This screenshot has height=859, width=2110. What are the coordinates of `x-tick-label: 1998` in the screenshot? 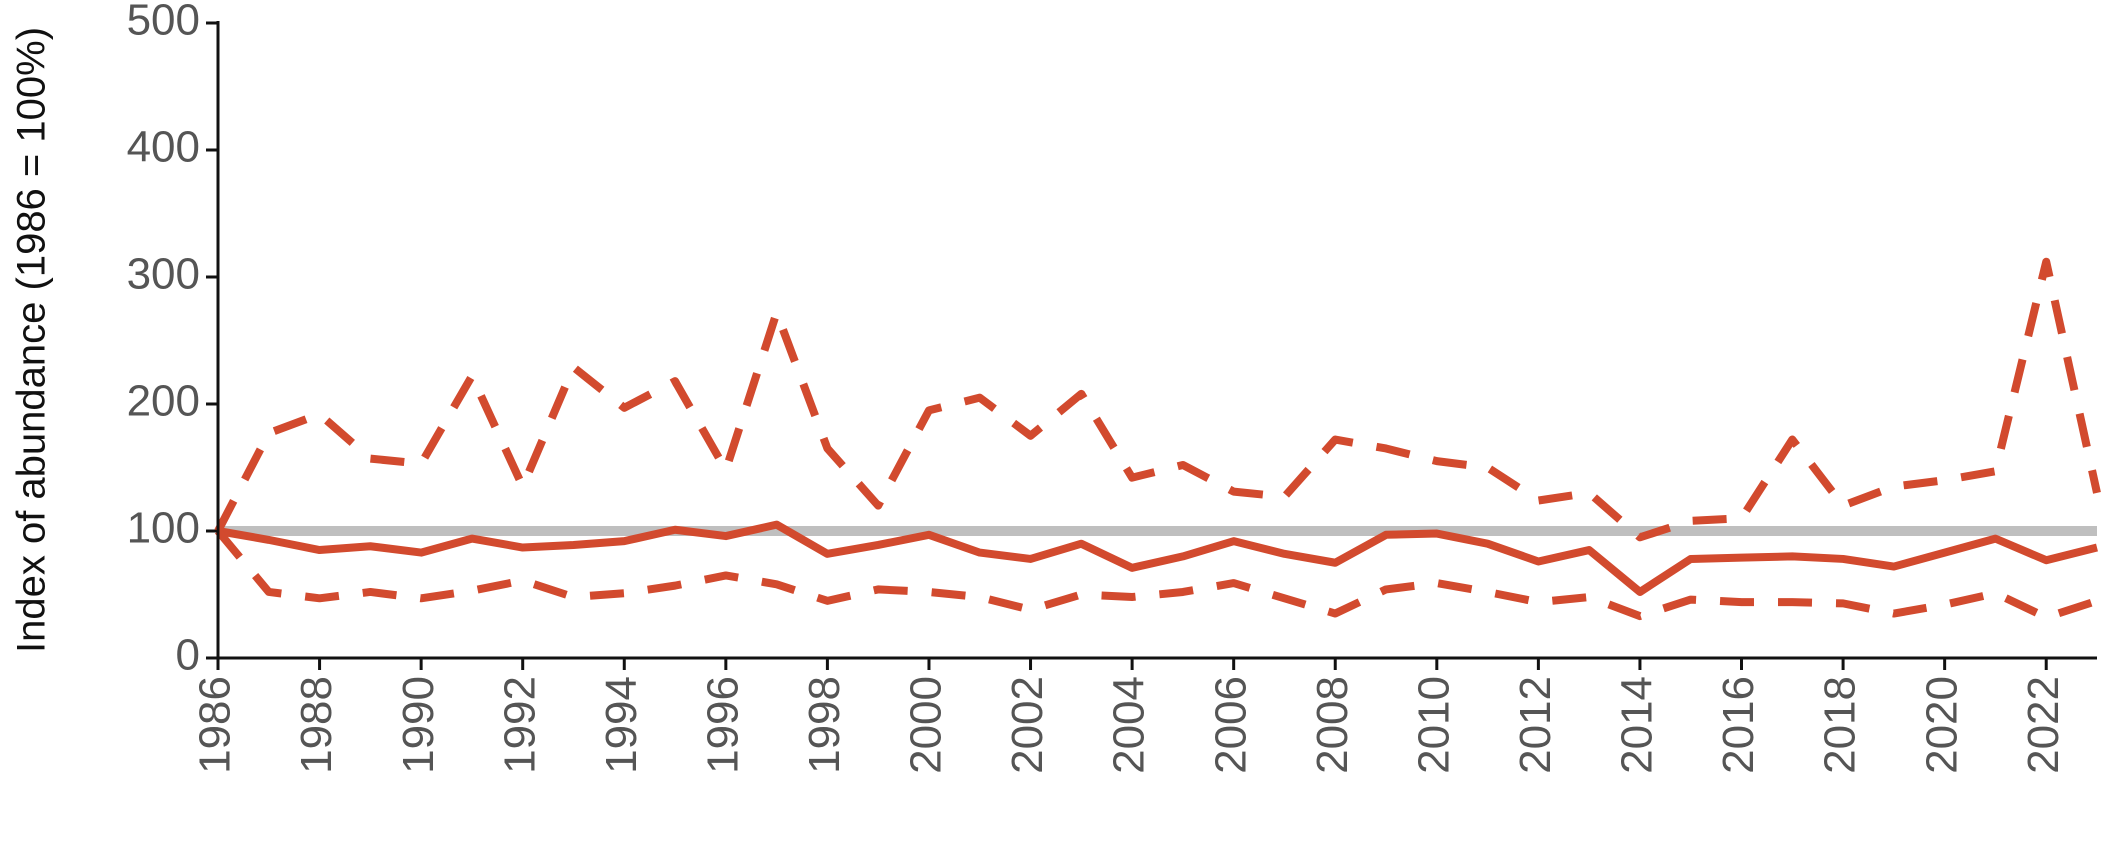 It's located at (824, 725).